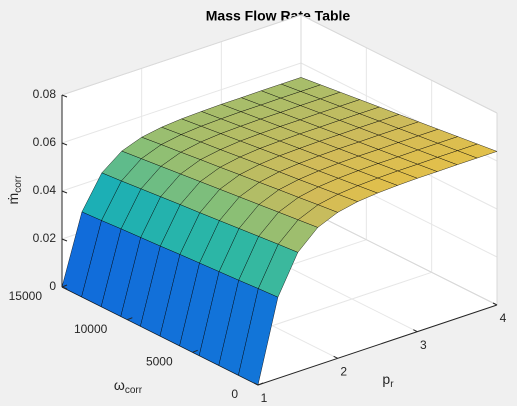 This screenshot has width=517, height=406. I want to click on z-tick-label: 0, so click(52, 286).